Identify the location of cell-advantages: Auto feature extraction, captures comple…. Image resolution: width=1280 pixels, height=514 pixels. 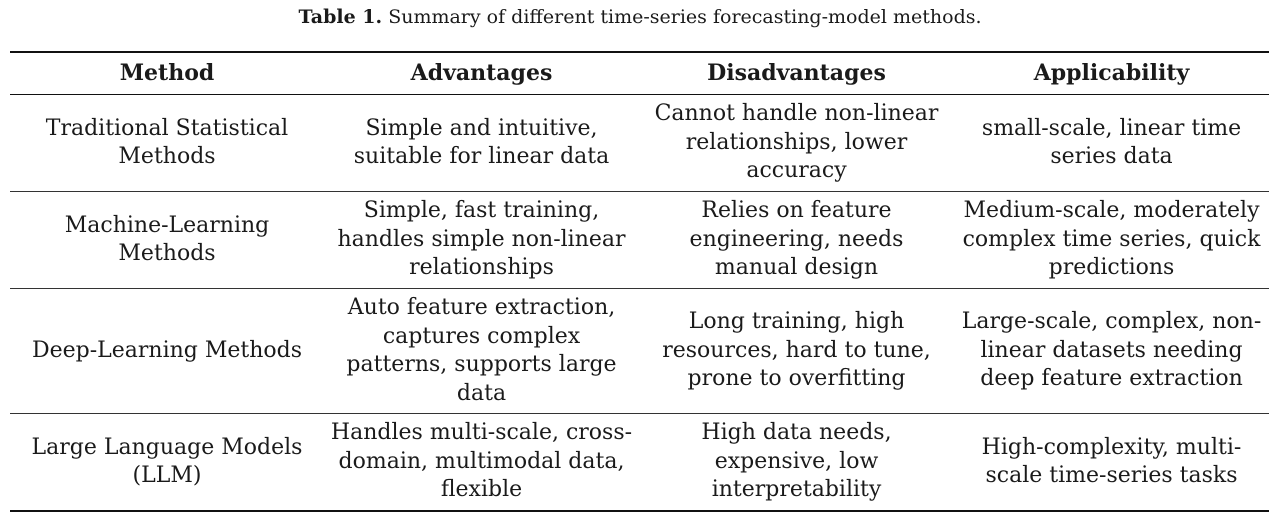
(481, 351).